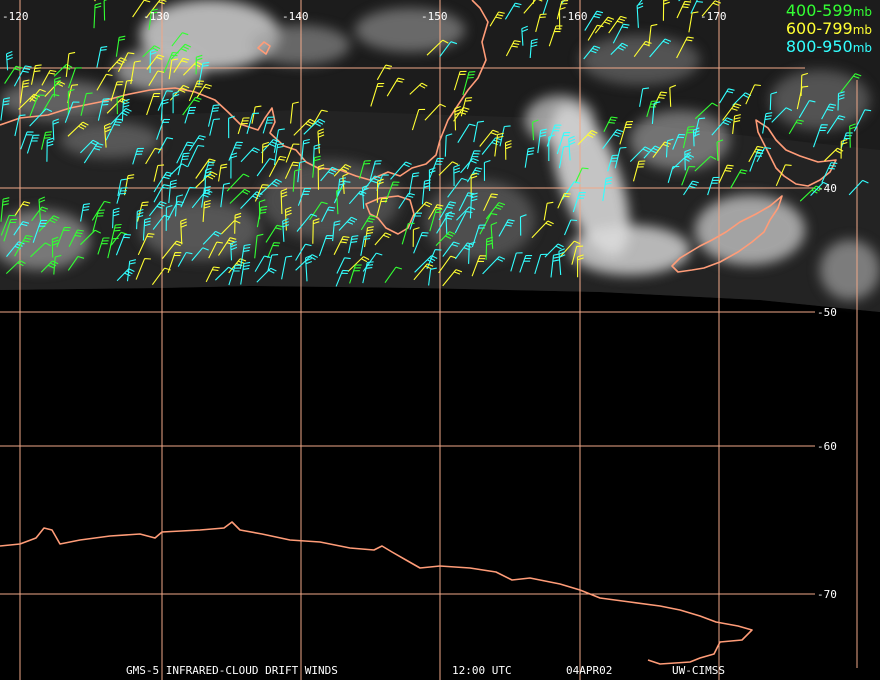 The height and width of the screenshot is (680, 880). I want to click on lon-label: -130, so click(156, 16).